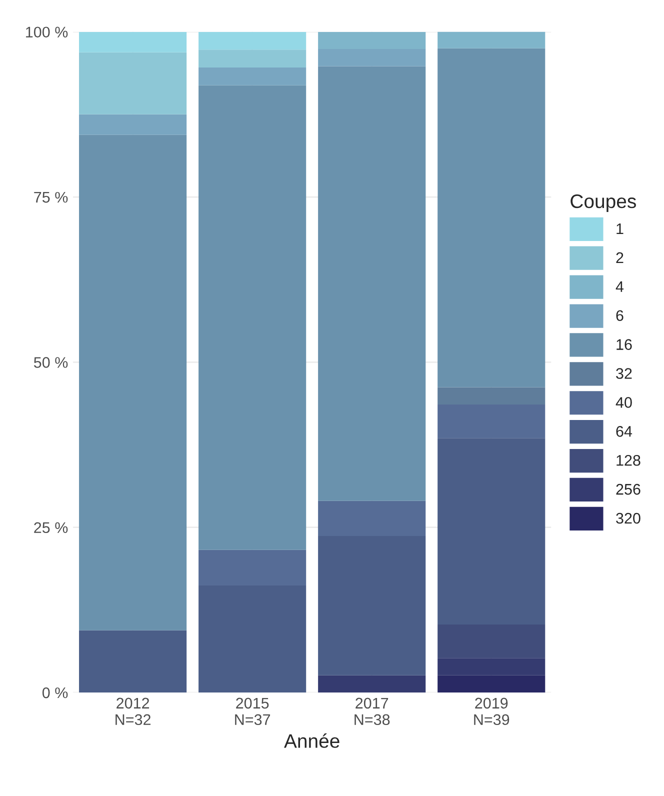 The height and width of the screenshot is (796, 664). I want to click on legend-label: 4, so click(620, 286).